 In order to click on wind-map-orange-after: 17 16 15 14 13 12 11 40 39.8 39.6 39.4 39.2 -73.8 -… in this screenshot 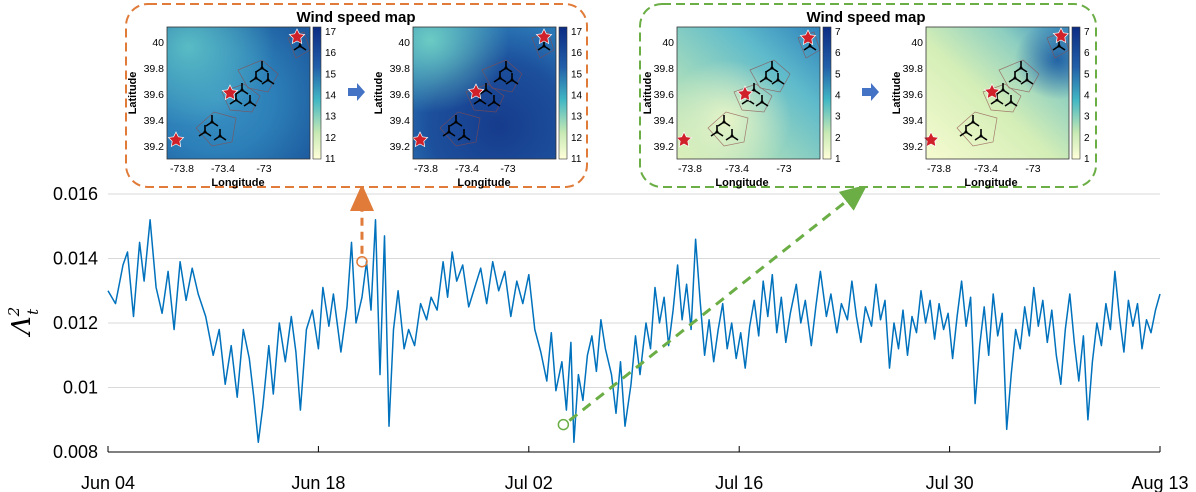, I will do `click(478, 107)`.